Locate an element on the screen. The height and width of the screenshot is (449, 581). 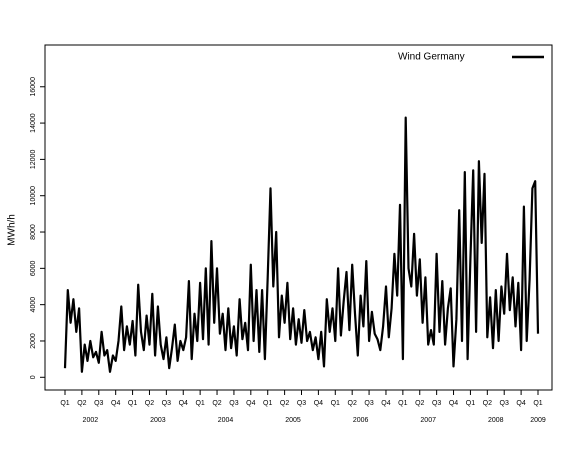
year-label: 2003 is located at coordinates (158, 420).